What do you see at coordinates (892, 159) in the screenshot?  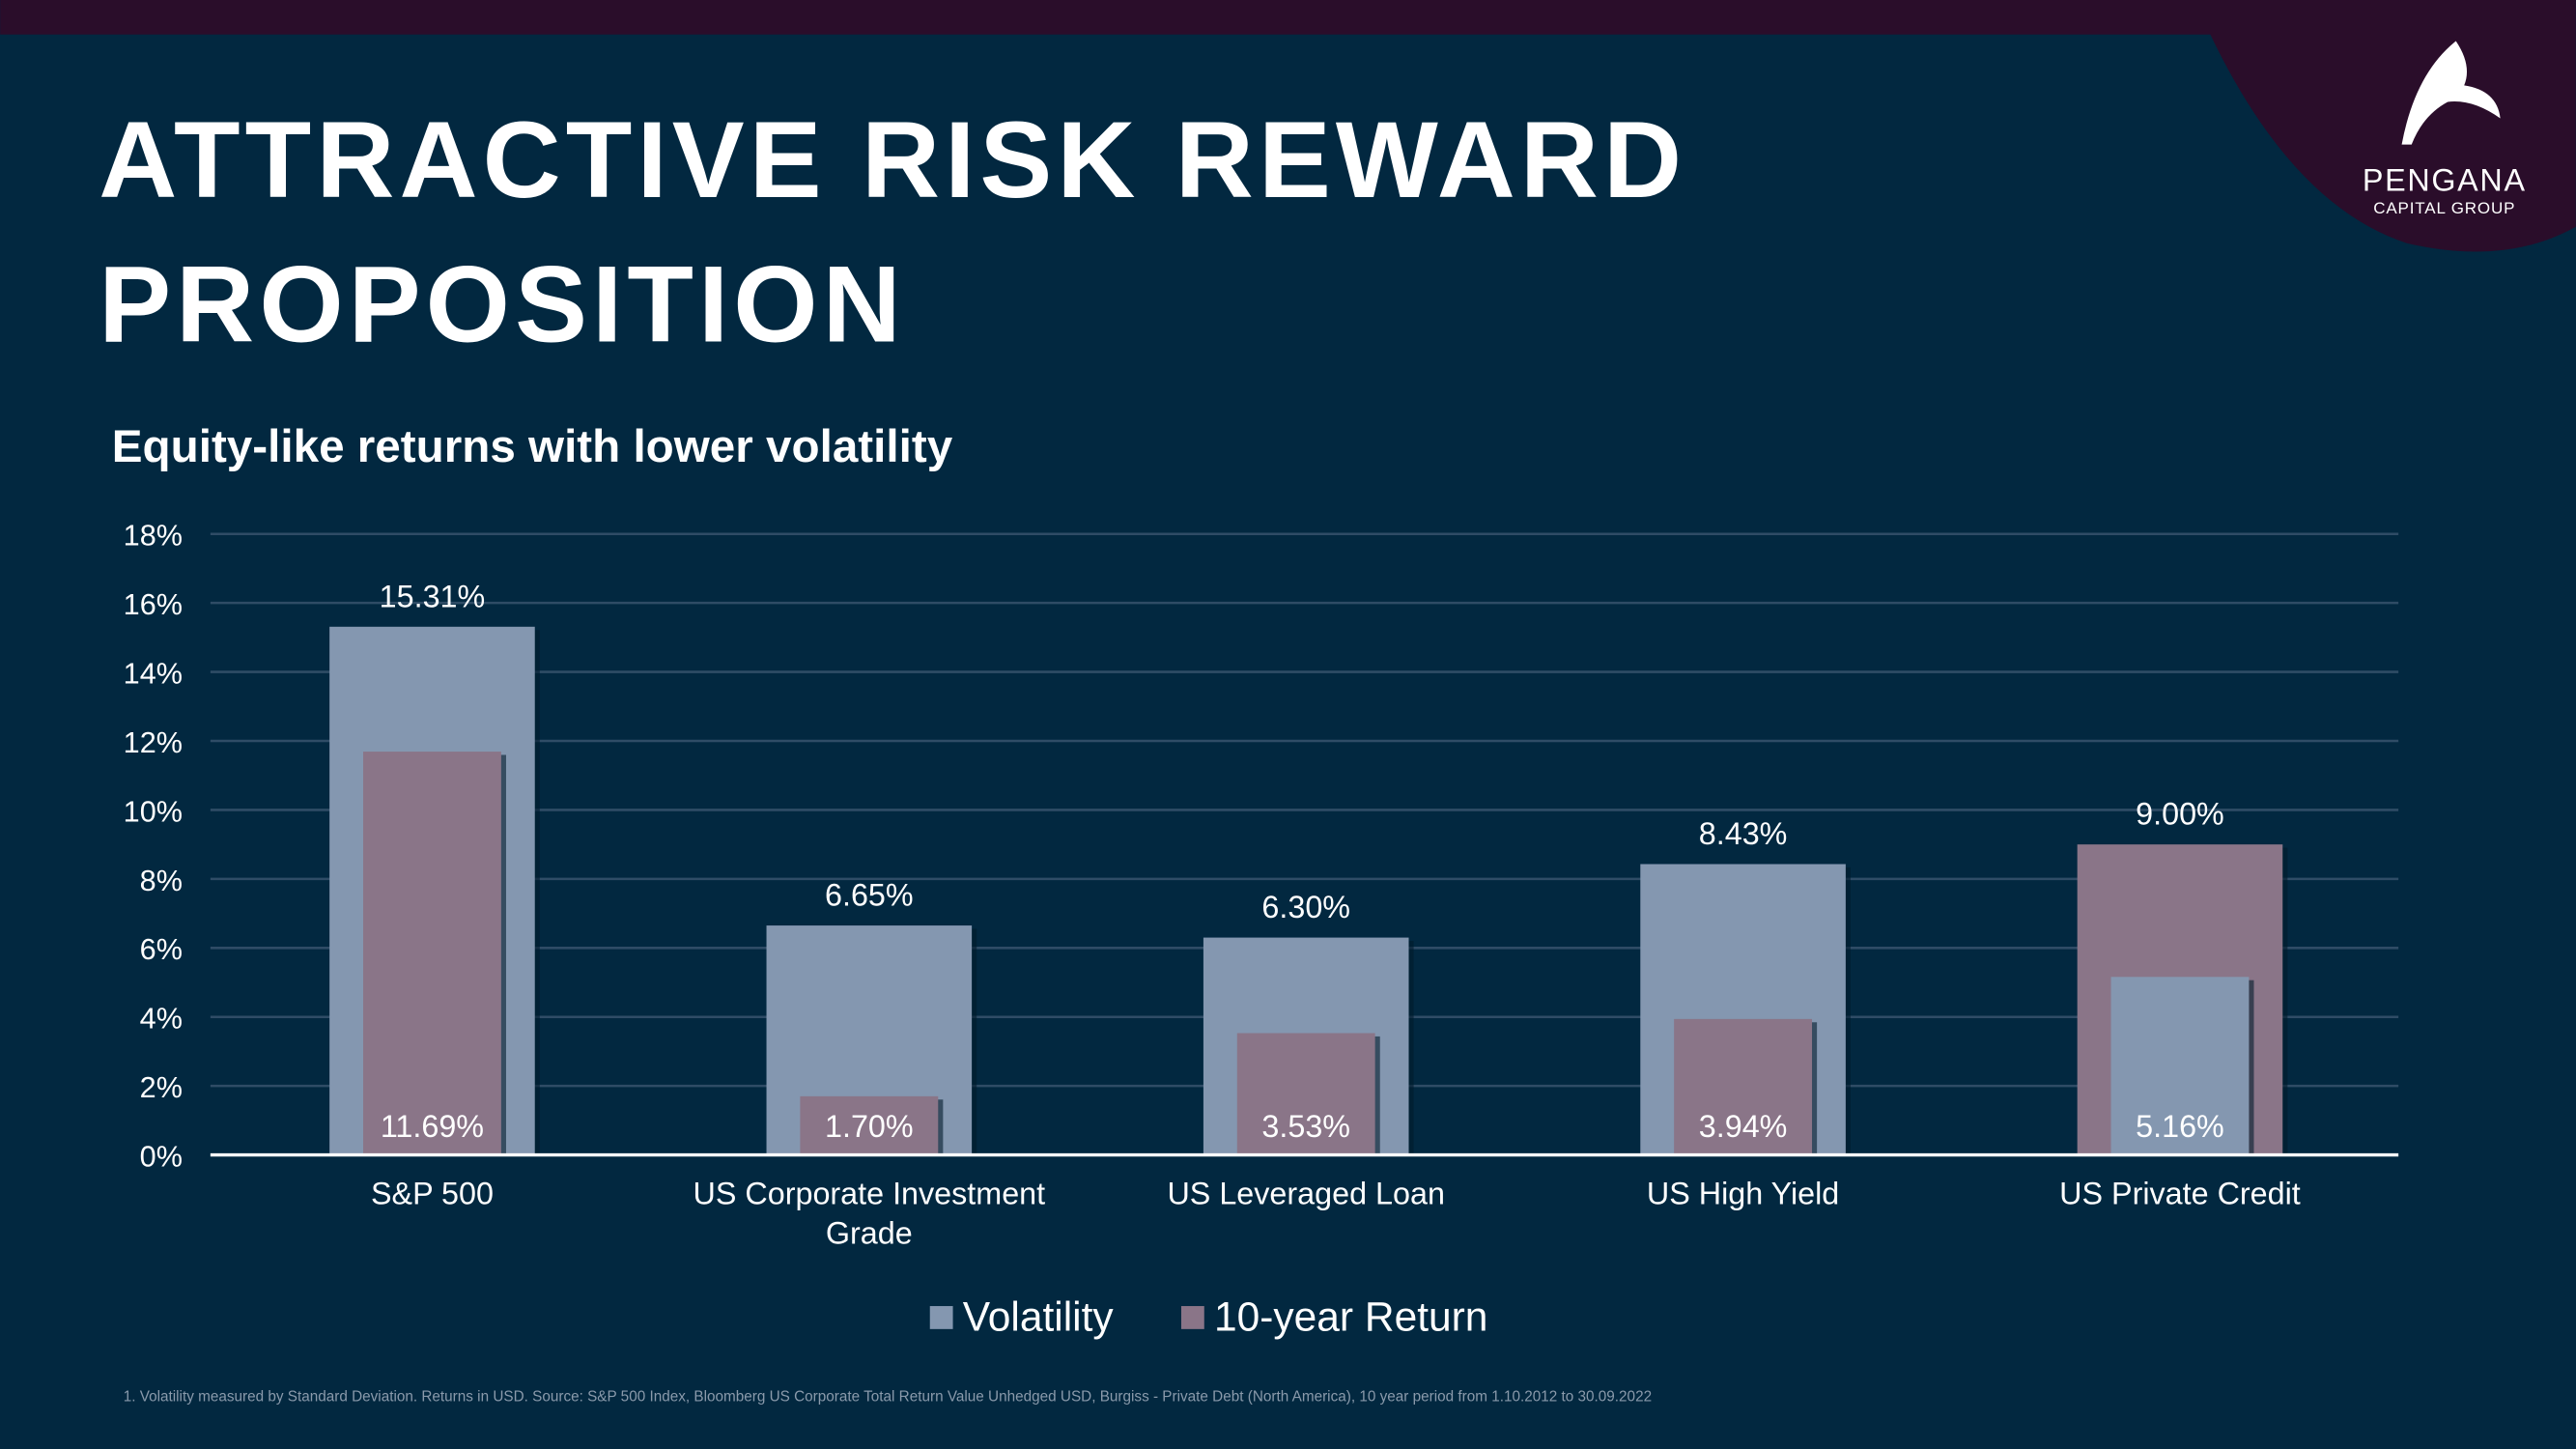 I see `title-line: ATTRACTIVE RISK REWARD` at bounding box center [892, 159].